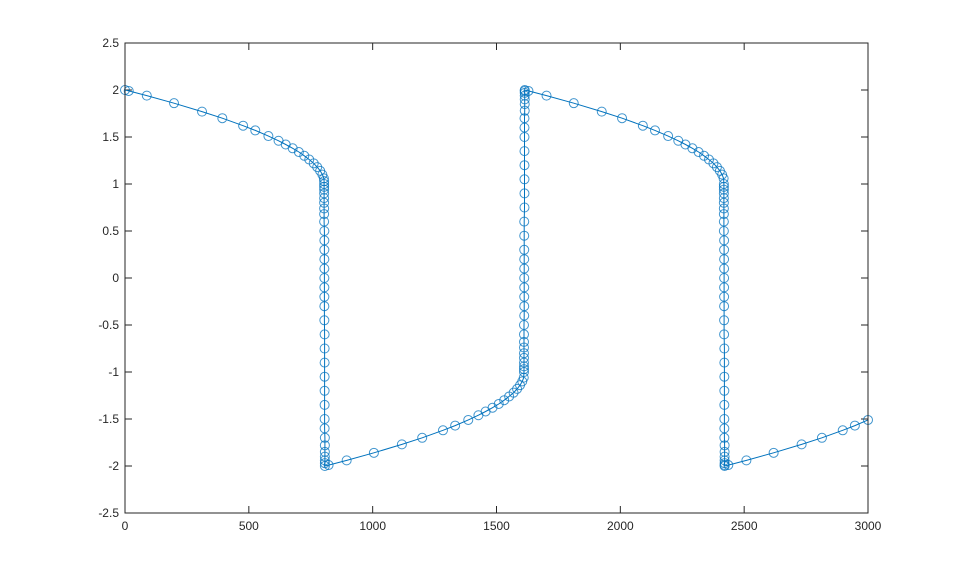 The image size is (959, 577). What do you see at coordinates (110, 231) in the screenshot?
I see `y-tick-label: 0.5` at bounding box center [110, 231].